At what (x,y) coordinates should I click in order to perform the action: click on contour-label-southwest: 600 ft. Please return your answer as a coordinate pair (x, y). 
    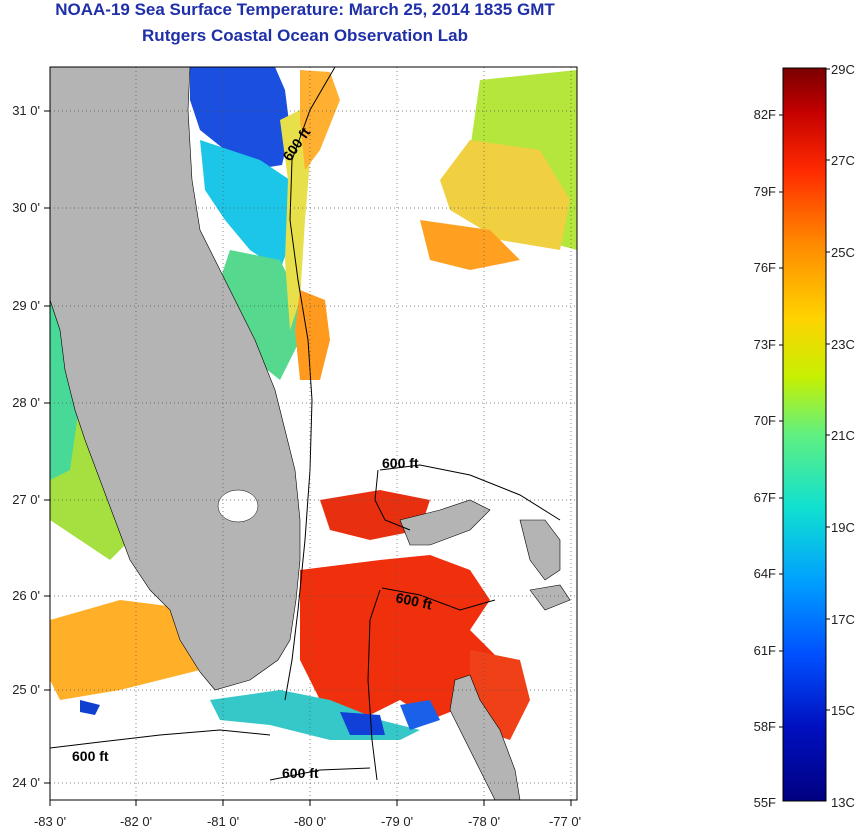
    Looking at the image, I should click on (90, 756).